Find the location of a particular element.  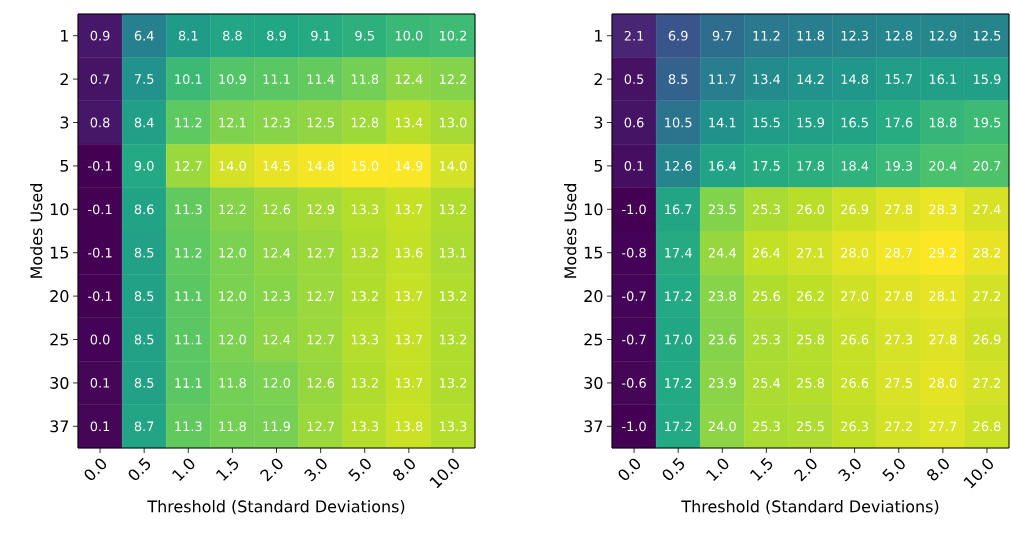

data-label: 12.3 is located at coordinates (276, 296).